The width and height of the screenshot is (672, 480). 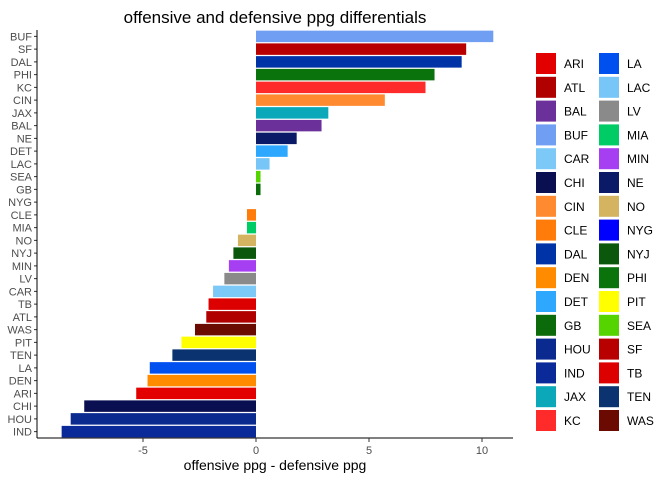 What do you see at coordinates (234, 291) in the screenshot?
I see `bar-car` at bounding box center [234, 291].